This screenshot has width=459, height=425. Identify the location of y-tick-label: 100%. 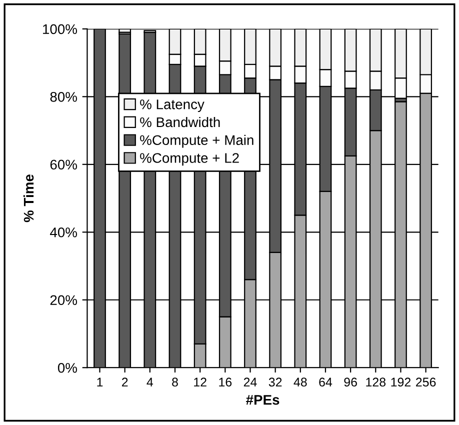
(60, 29).